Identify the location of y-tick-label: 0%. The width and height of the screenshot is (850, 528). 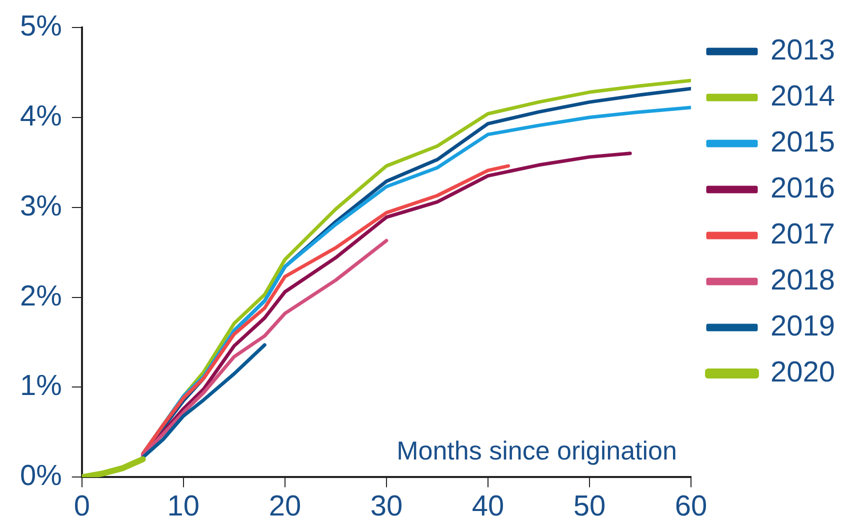
(41, 476).